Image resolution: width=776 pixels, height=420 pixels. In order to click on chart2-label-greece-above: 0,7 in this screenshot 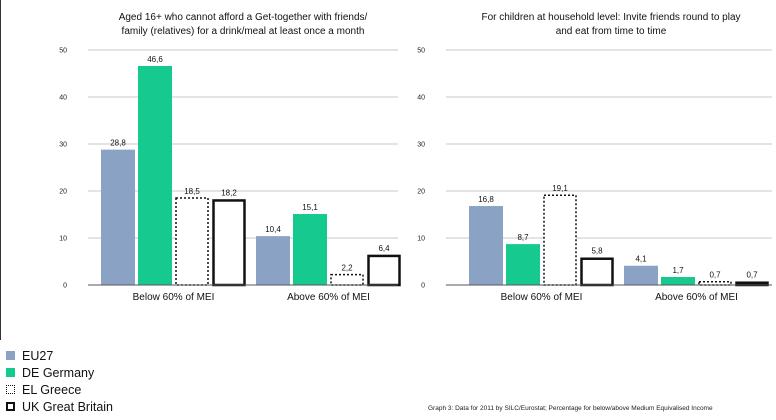, I will do `click(715, 275)`.